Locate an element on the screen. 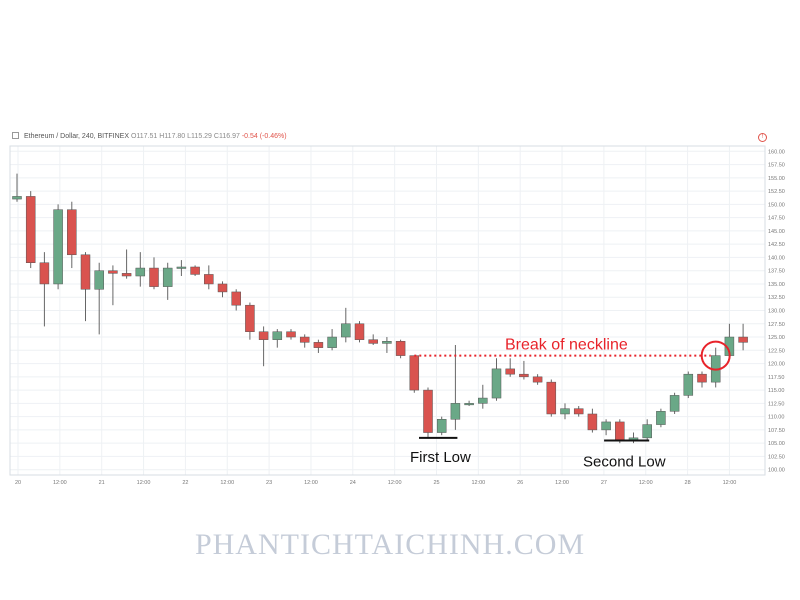  y-tick-label: 100.00 is located at coordinates (776, 471).